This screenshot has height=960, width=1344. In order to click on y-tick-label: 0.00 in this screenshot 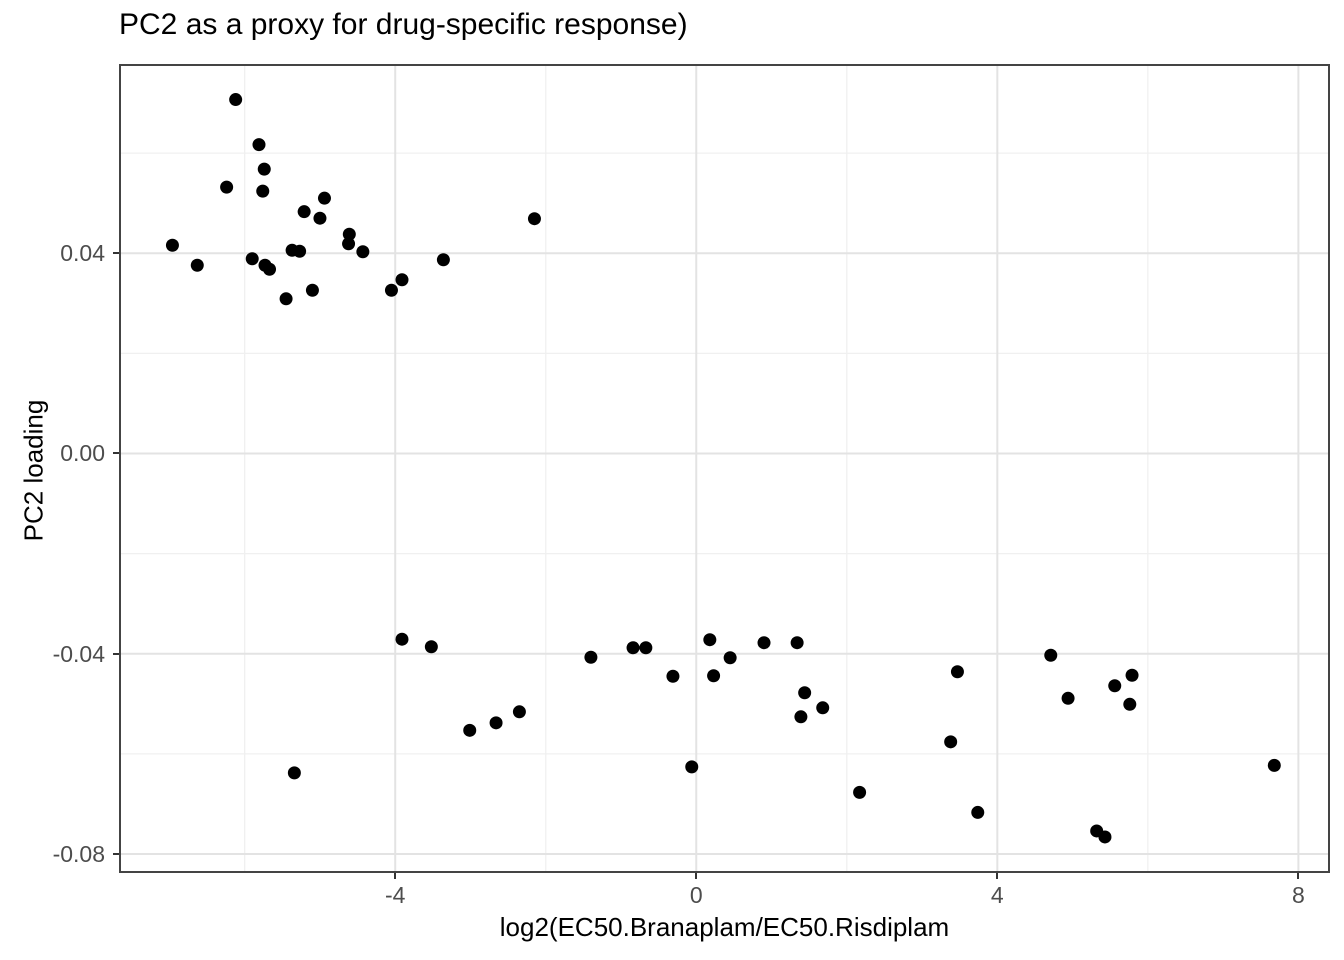, I will do `click(82, 453)`.